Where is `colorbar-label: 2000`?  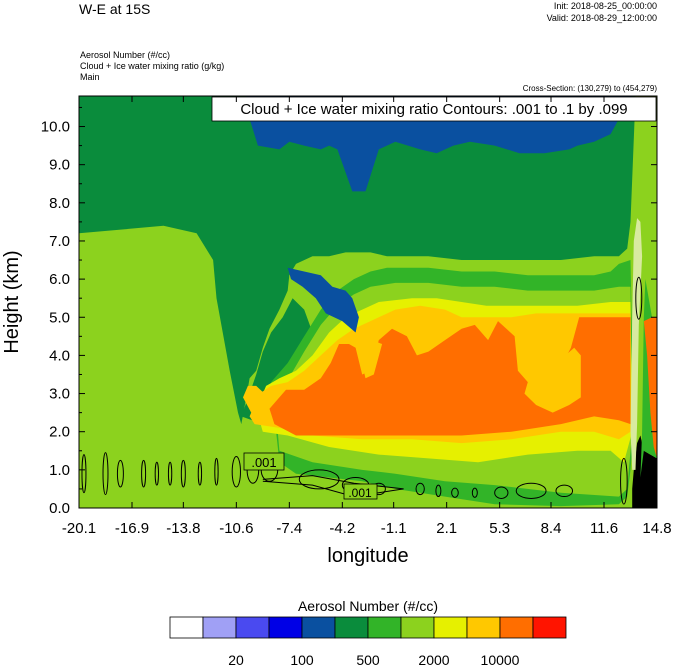
colorbar-label: 2000 is located at coordinates (433, 659).